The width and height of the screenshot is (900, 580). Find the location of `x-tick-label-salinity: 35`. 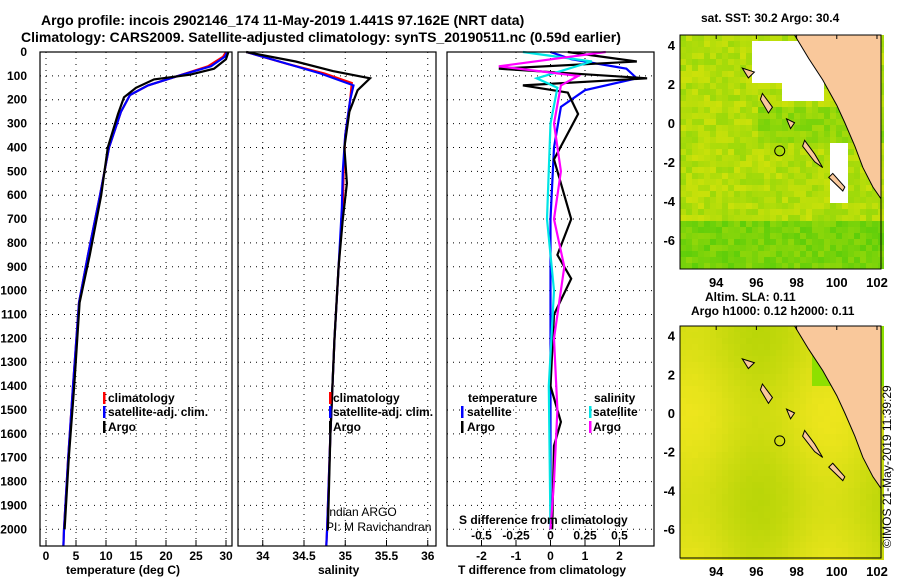

x-tick-label-salinity: 35 is located at coordinates (346, 556).